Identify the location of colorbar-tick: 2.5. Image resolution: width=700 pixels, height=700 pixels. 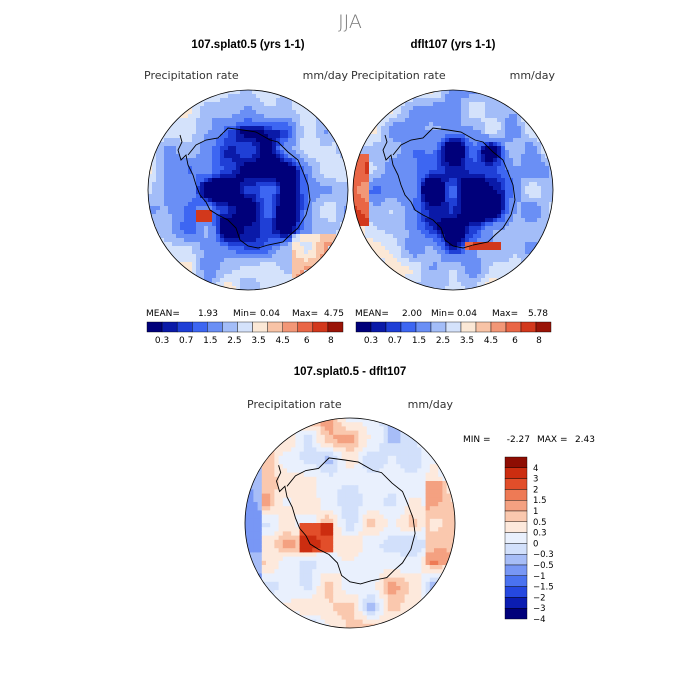
(443, 341).